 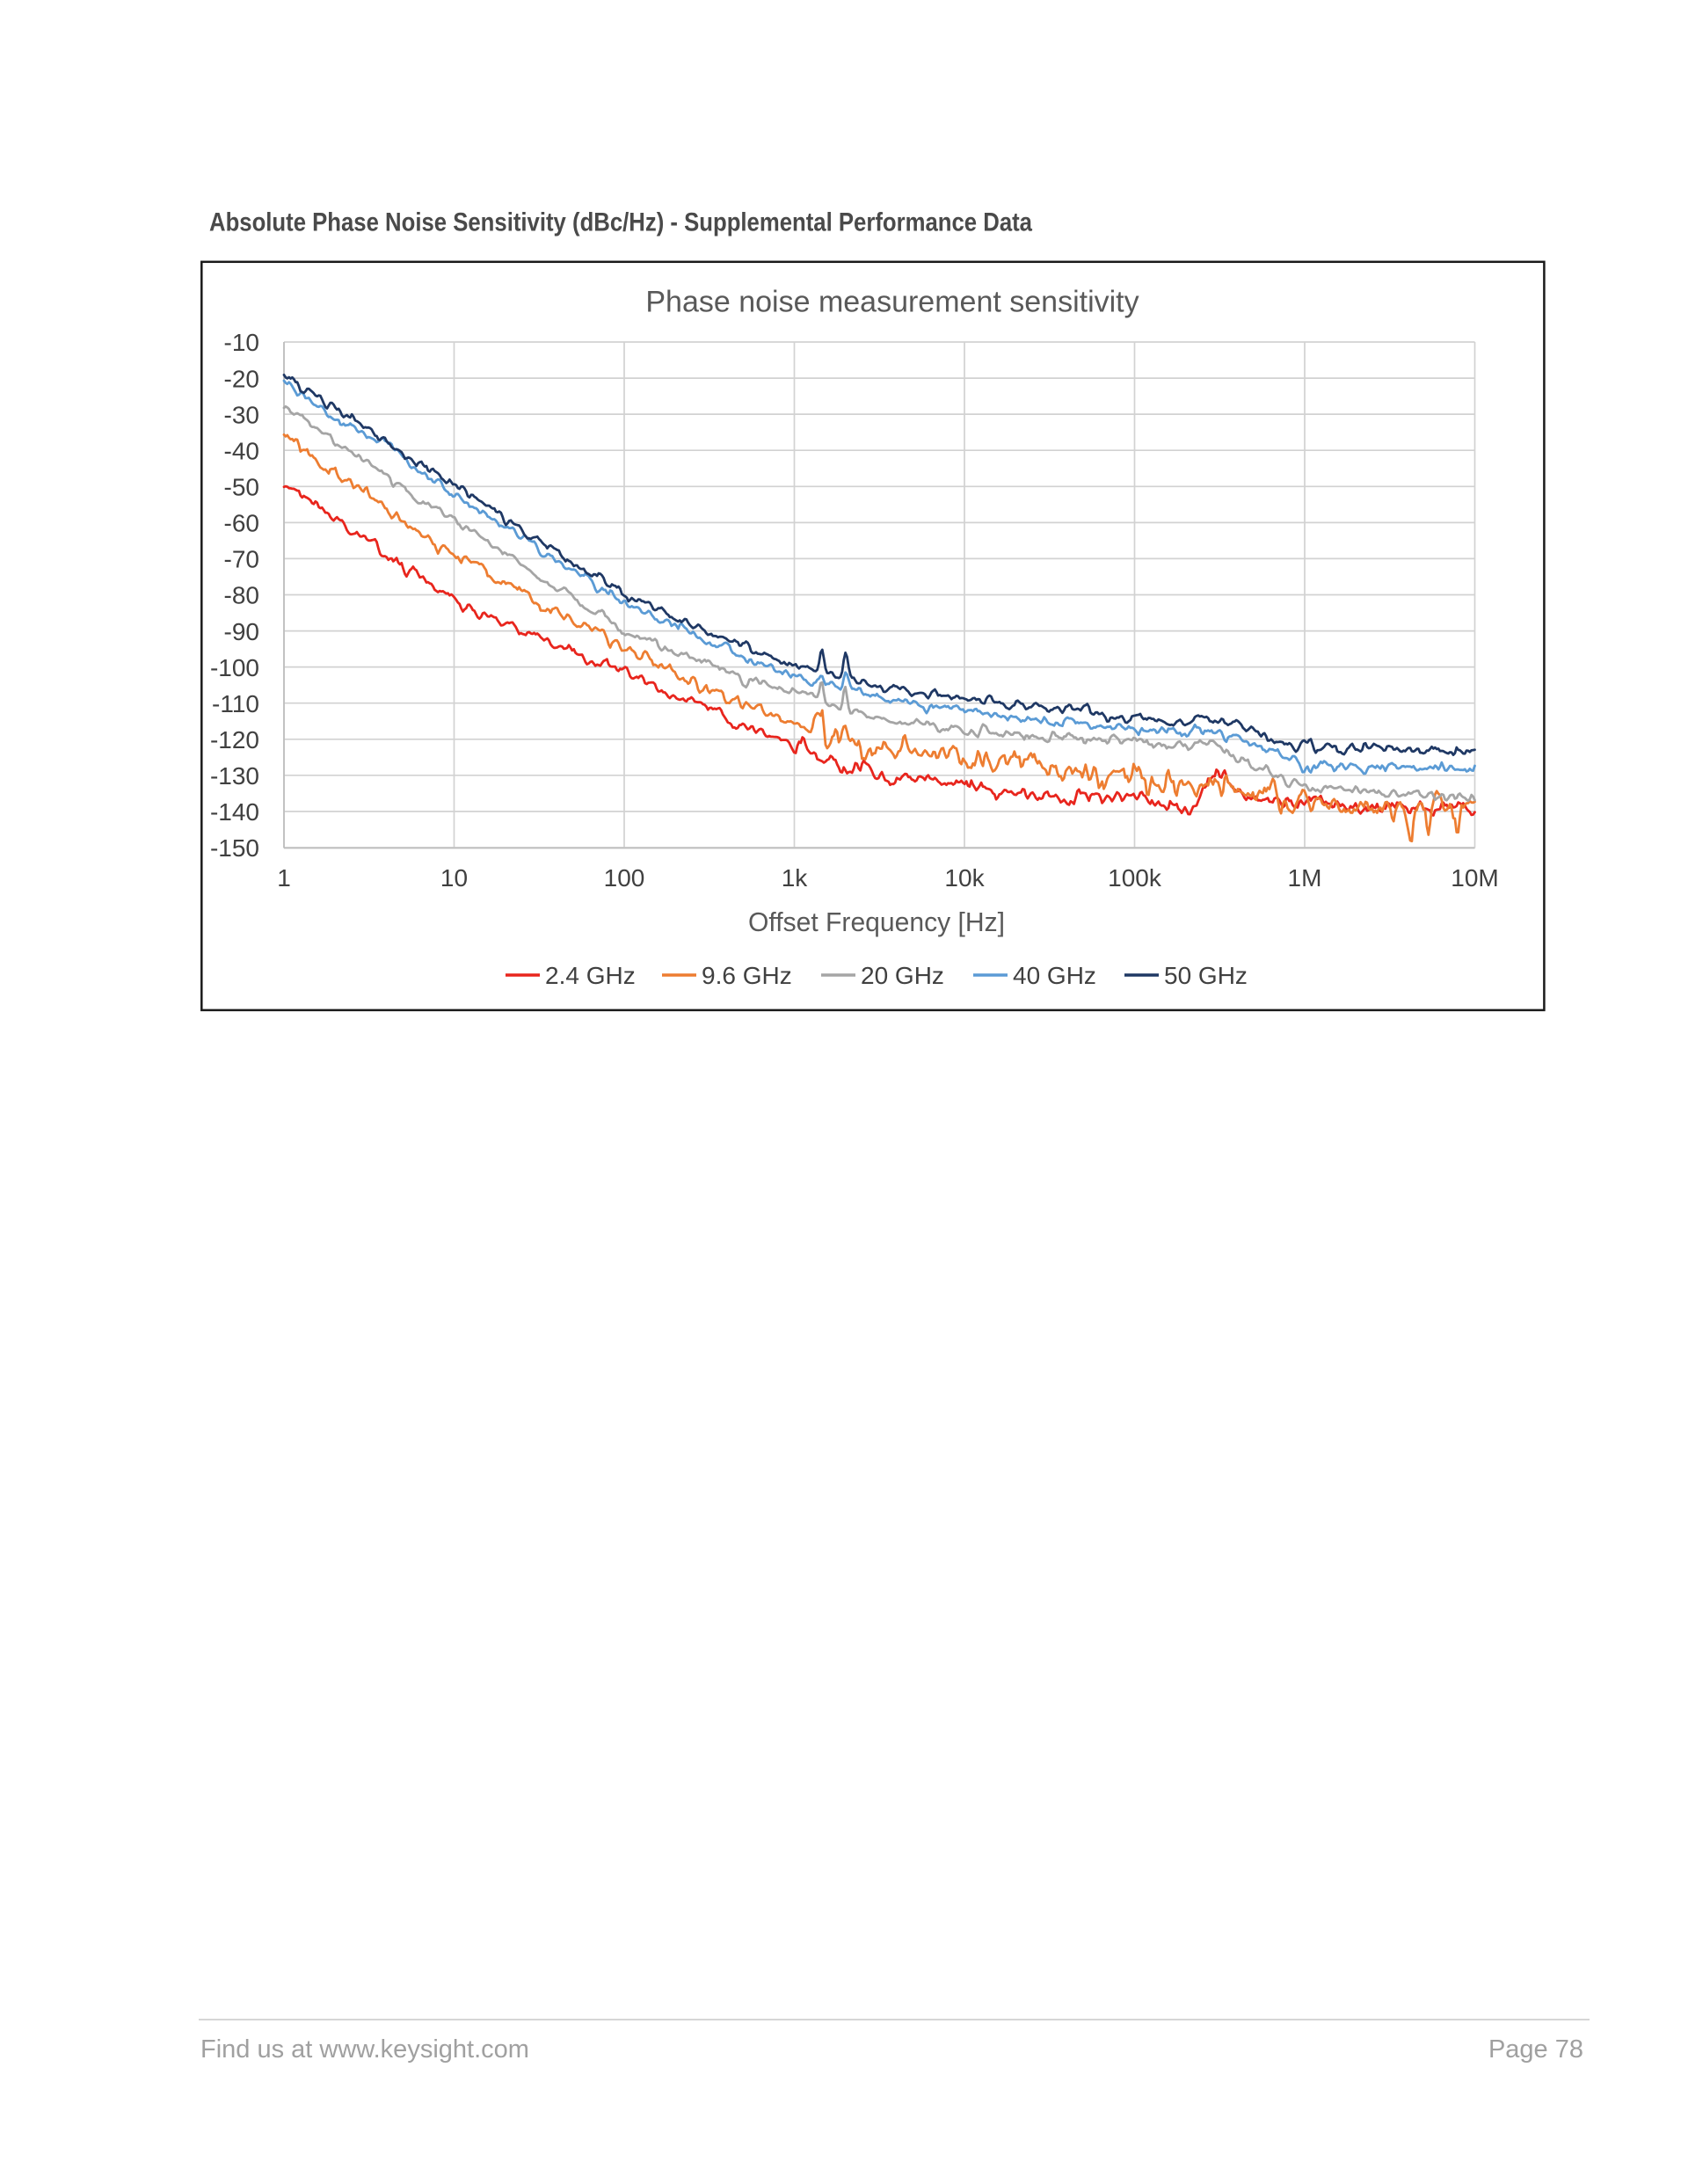 What do you see at coordinates (234, 776) in the screenshot?
I see `svg-text: -130` at bounding box center [234, 776].